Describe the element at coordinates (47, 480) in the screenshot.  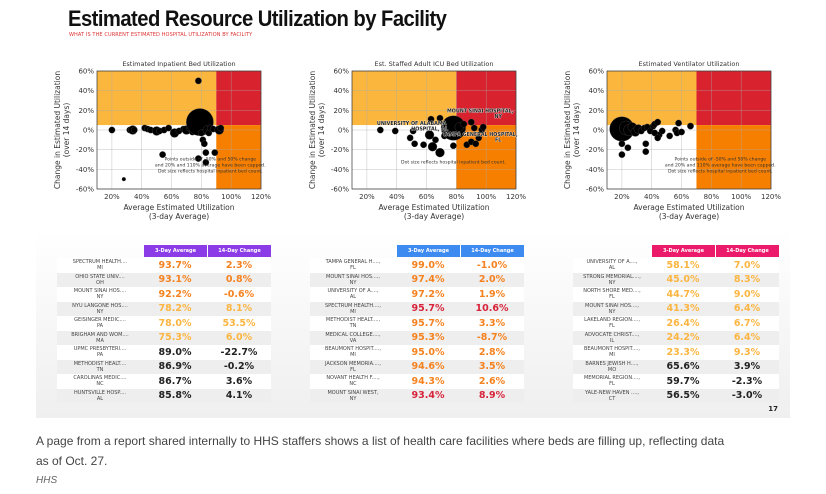
I see `image-credit: HHS` at that location.